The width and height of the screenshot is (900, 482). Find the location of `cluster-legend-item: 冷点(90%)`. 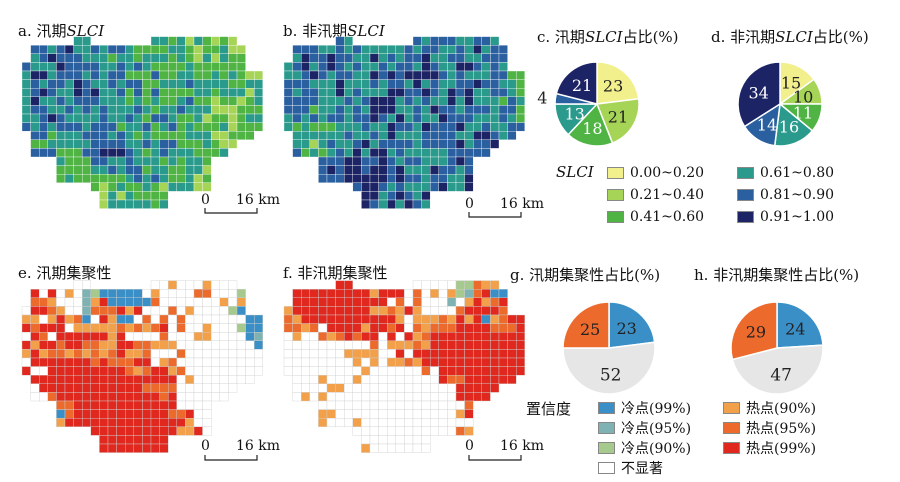

cluster-legend-item: 冷点(90%) is located at coordinates (644, 448).